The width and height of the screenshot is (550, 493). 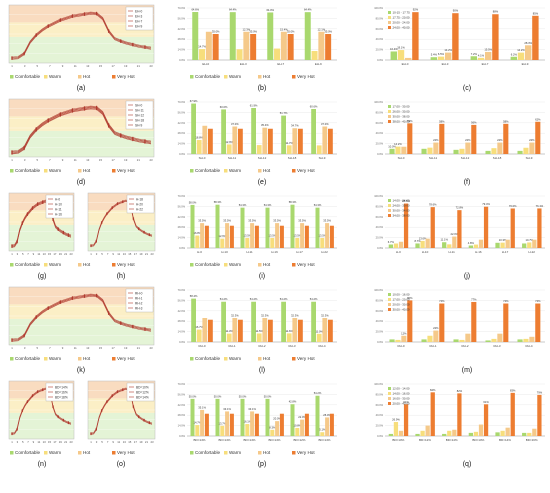 What do you see at coordinates (259, 331) in the screenshot?
I see `bar-data-label: 11.5%` at bounding box center [259, 331].